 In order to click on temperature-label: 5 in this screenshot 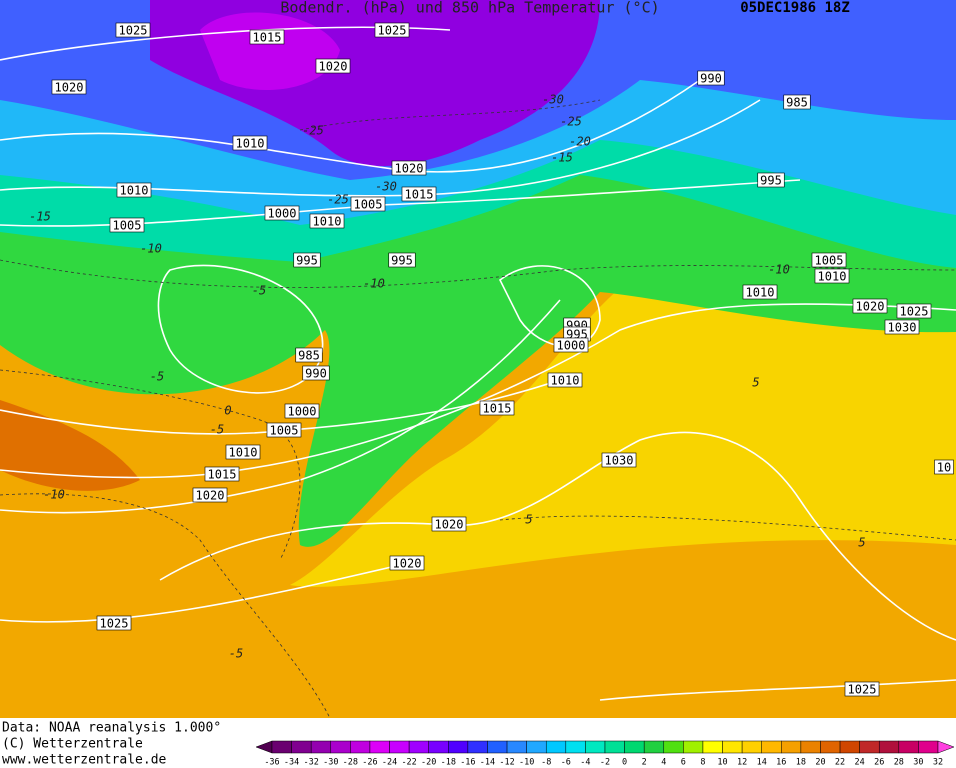, I will do `click(755, 383)`.